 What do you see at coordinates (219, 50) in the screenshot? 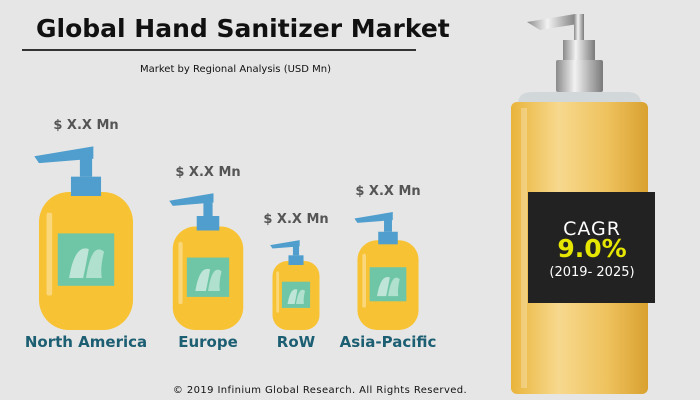
I see `title-underline` at bounding box center [219, 50].